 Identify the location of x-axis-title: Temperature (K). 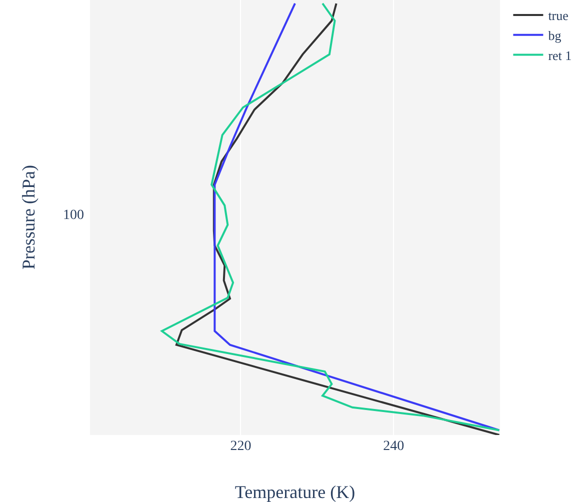
(295, 492).